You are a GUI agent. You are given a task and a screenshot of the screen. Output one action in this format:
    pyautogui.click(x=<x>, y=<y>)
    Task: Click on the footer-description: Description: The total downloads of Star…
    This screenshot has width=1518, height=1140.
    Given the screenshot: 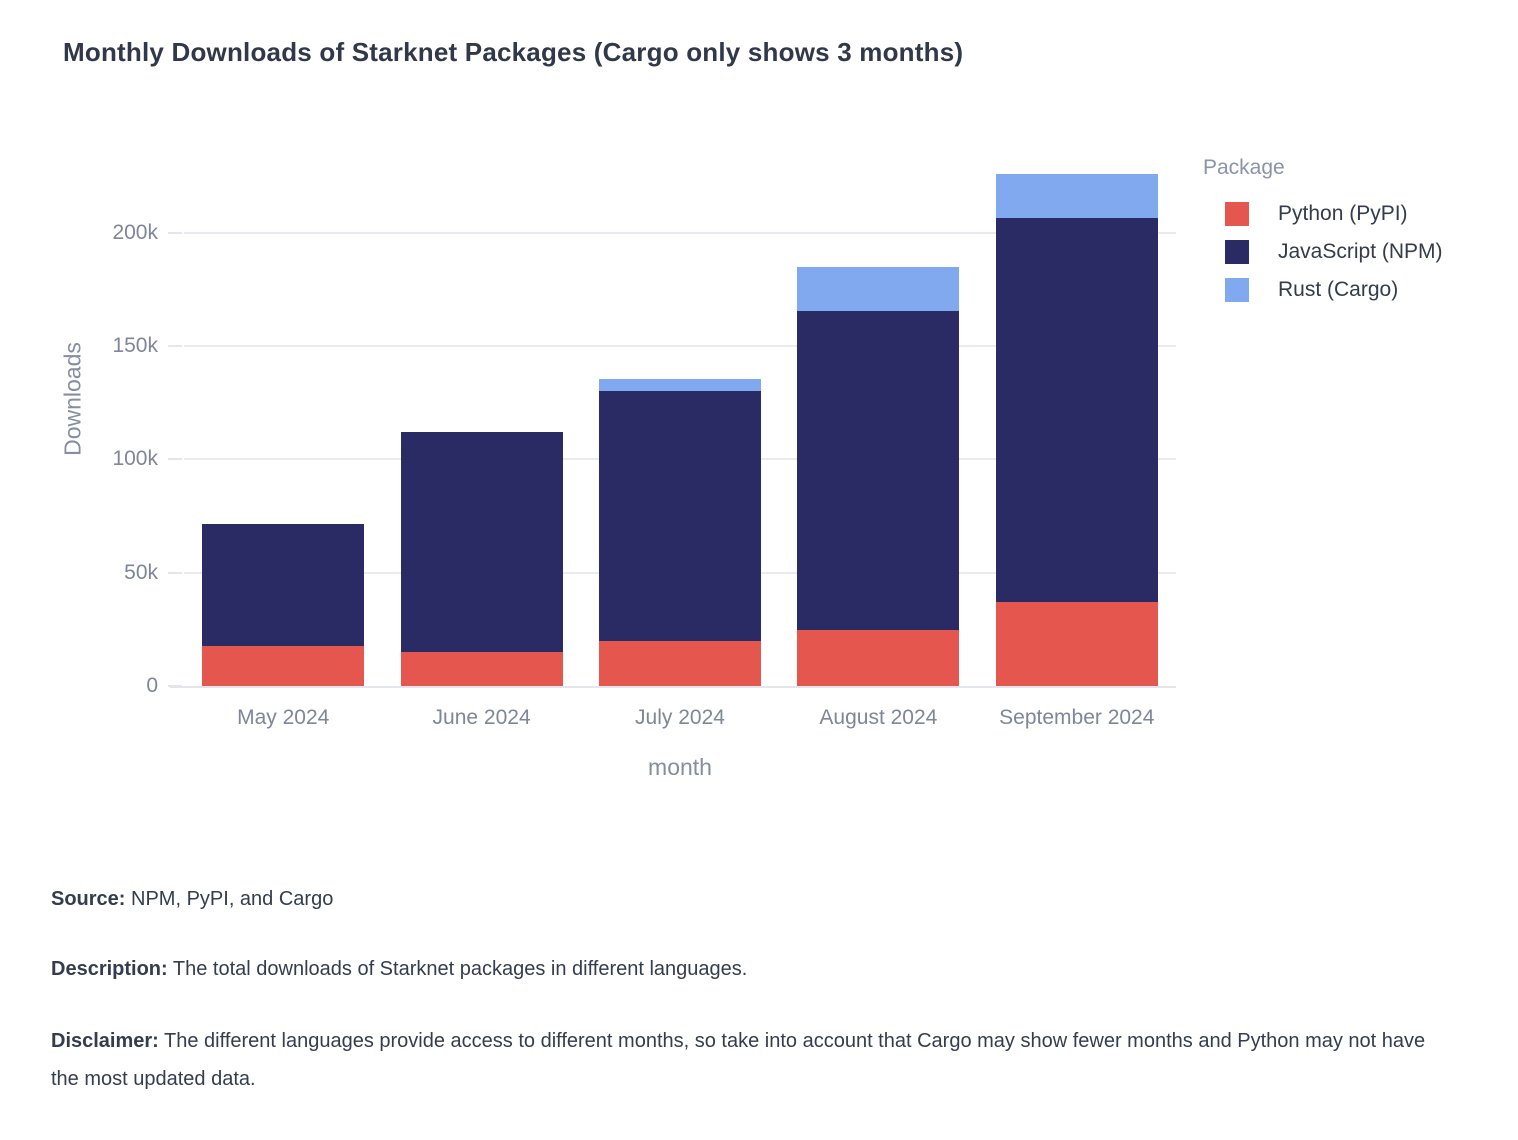 What is the action you would take?
    pyautogui.click(x=399, y=969)
    